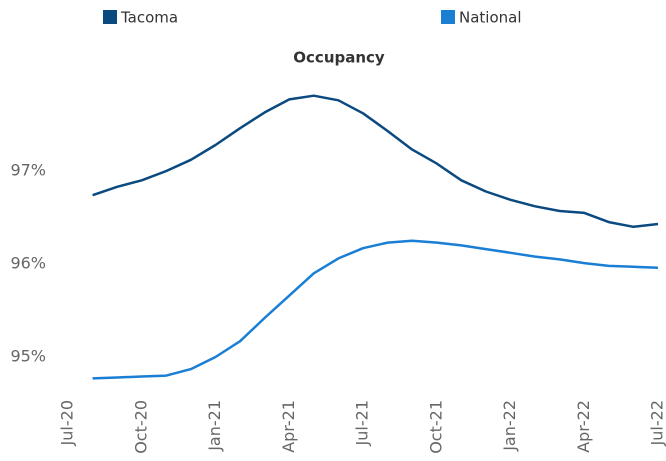  I want to click on x-tick-label: Apr-22, so click(583, 426).